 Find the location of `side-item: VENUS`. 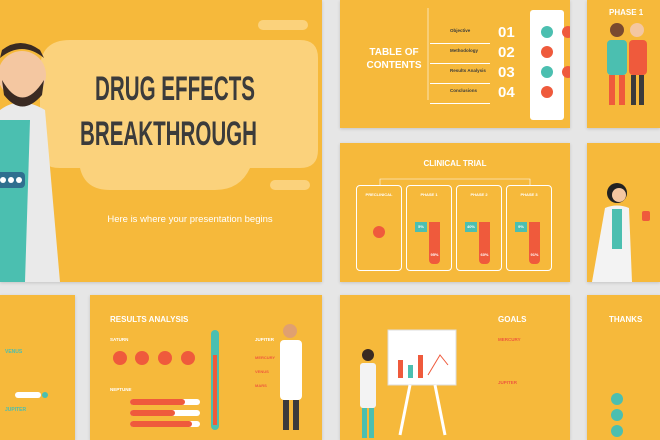

side-item: VENUS is located at coordinates (14, 352).